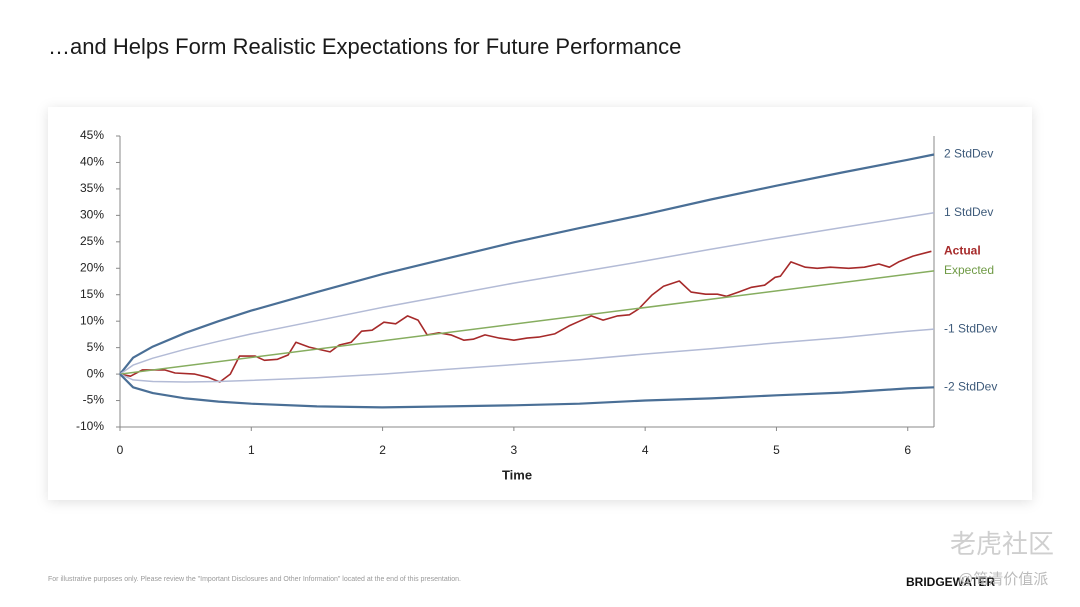  I want to click on series-label: -1 StdDev, so click(970, 328).